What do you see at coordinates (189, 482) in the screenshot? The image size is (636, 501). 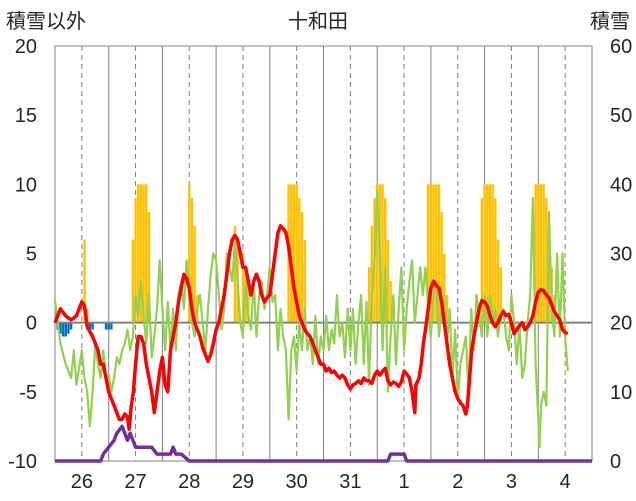 I see `x-tick-label: 28` at bounding box center [189, 482].